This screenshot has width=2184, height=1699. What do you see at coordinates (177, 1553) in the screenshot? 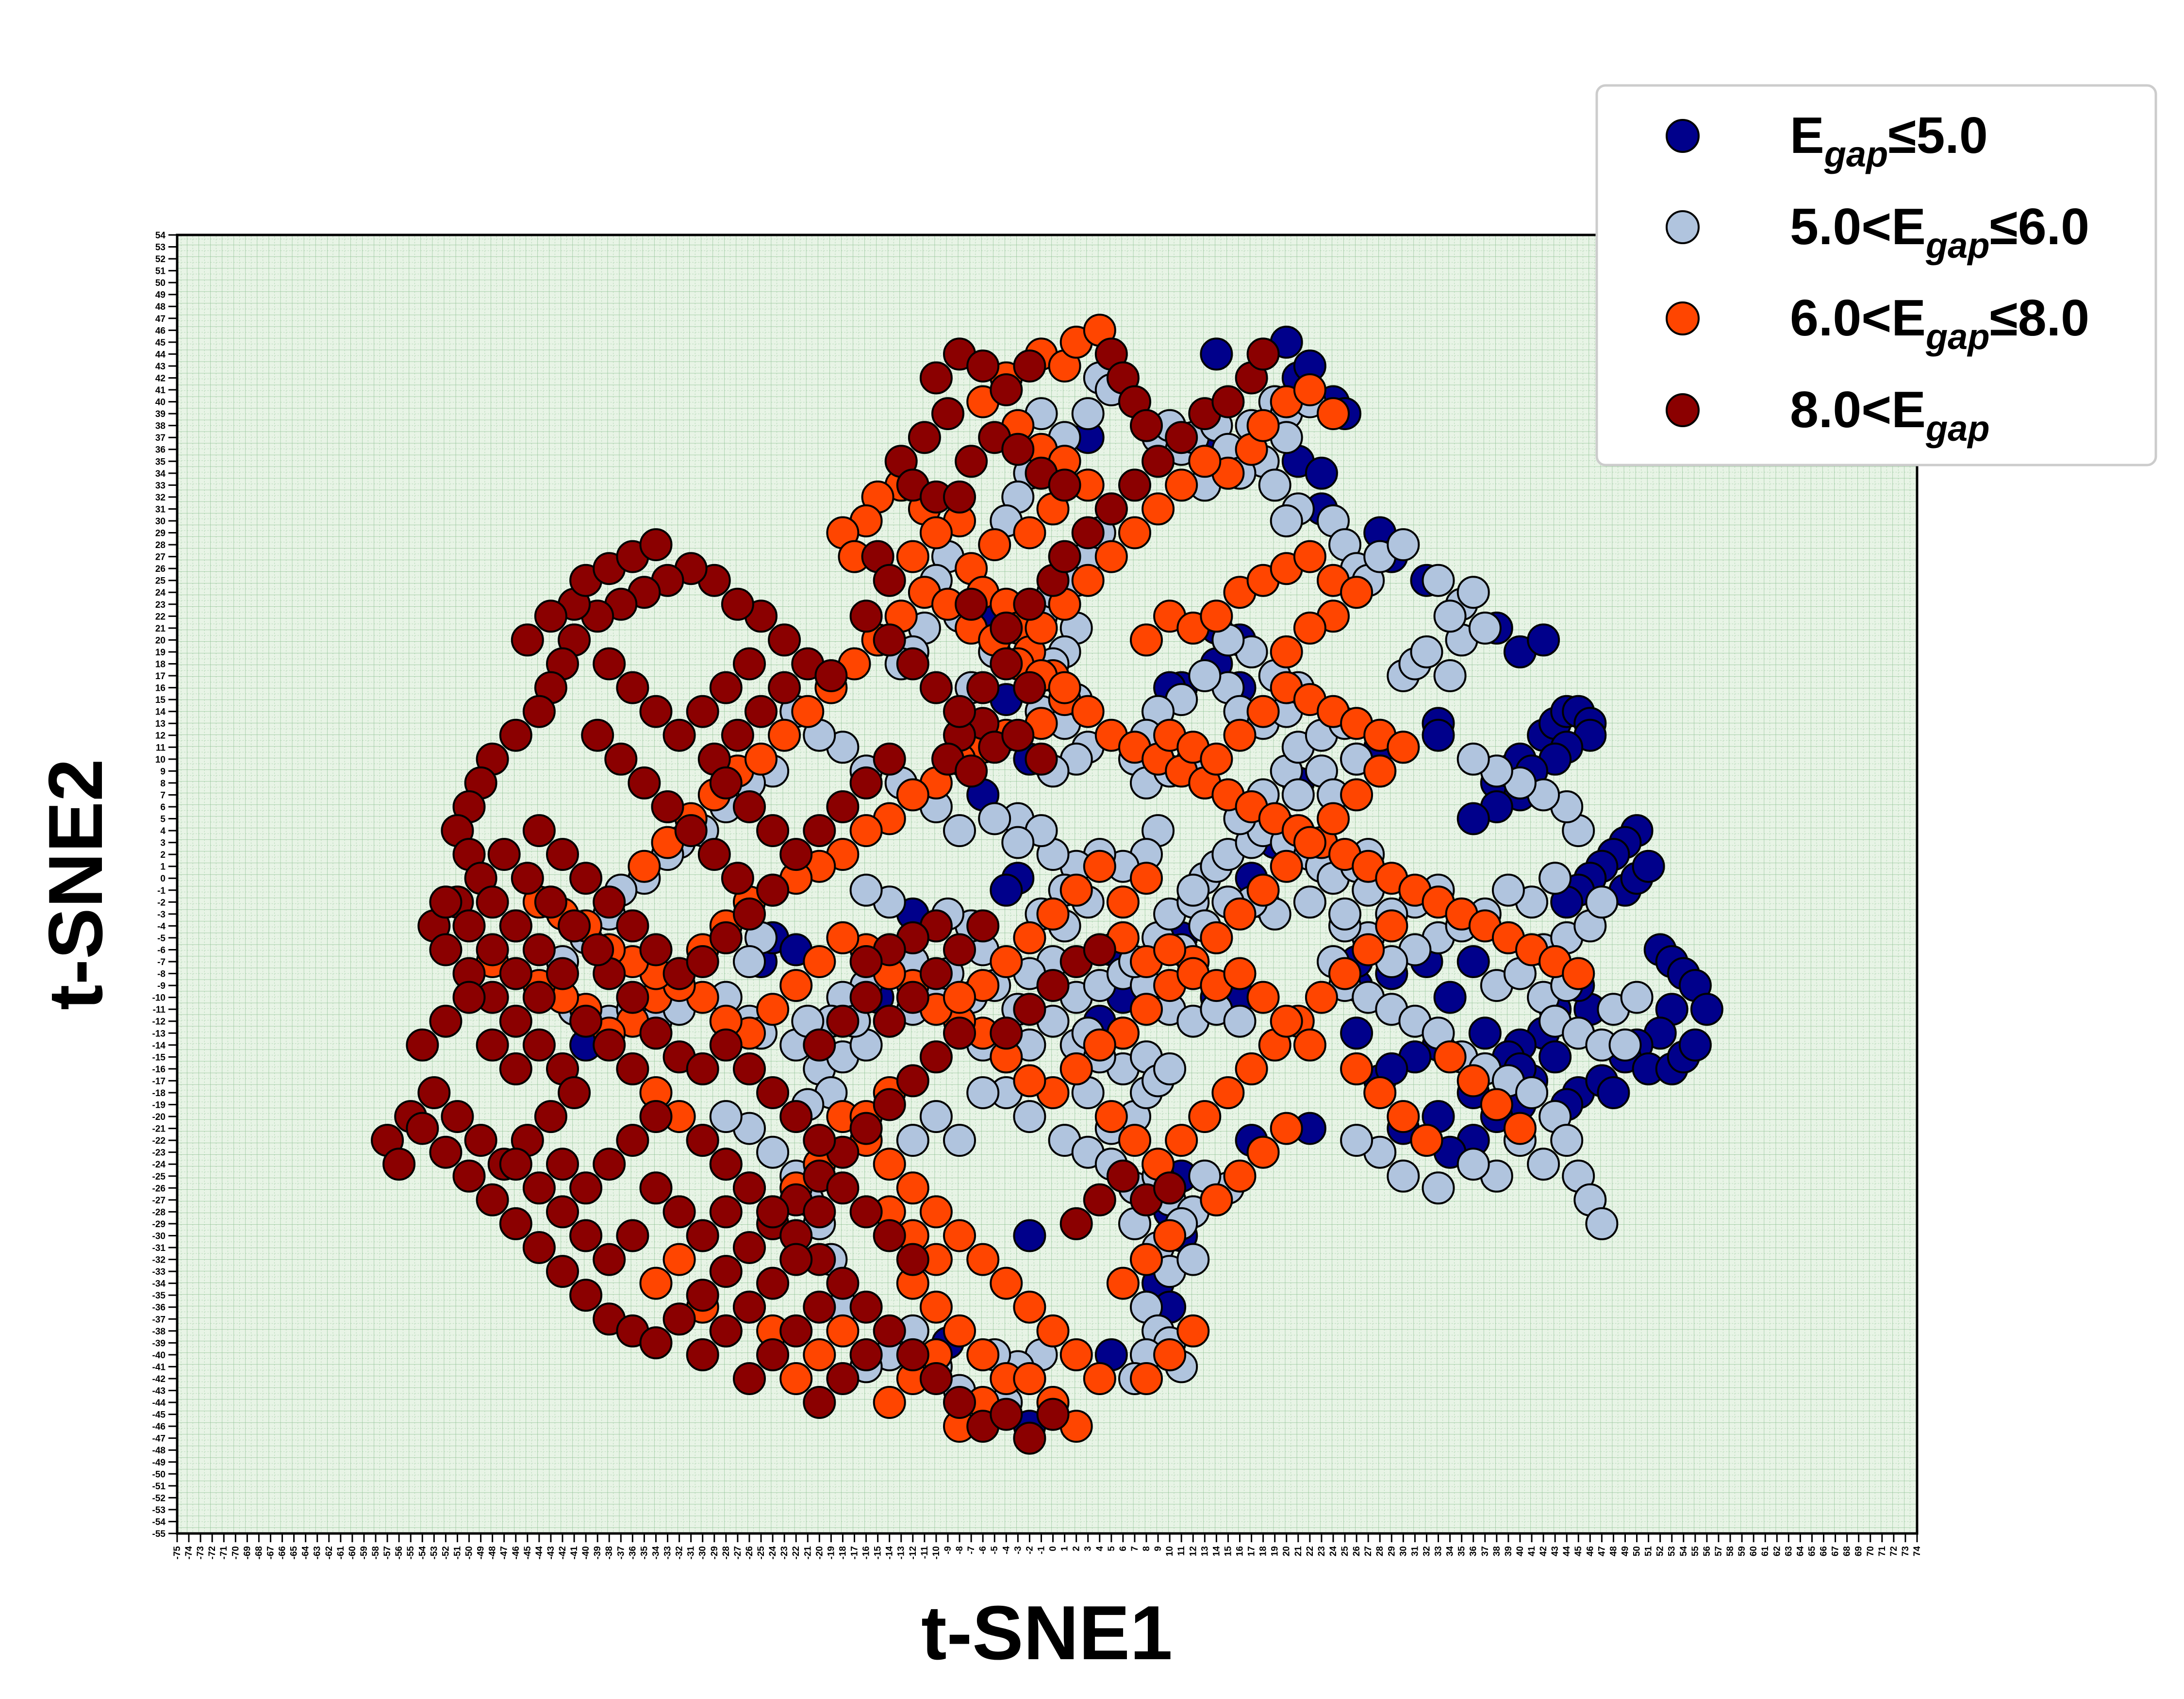
I see `x-tick-label: -75` at bounding box center [177, 1553].